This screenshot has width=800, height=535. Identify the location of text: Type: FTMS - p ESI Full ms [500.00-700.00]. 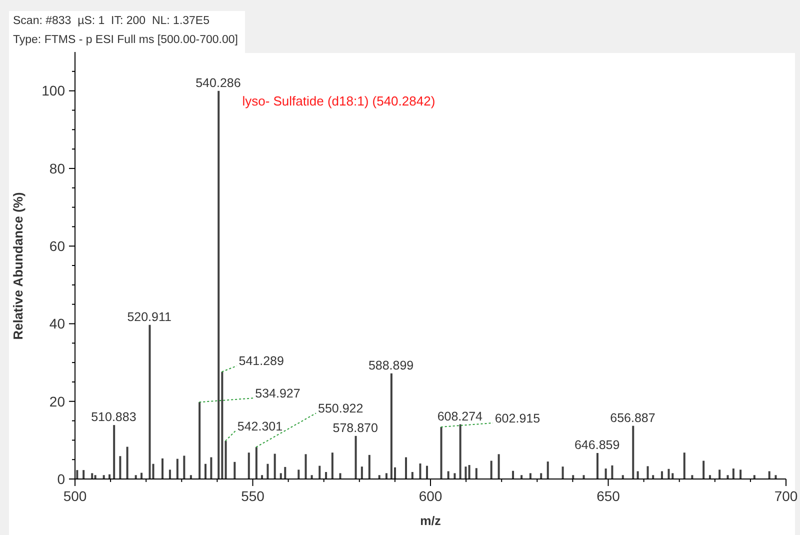
(125, 40).